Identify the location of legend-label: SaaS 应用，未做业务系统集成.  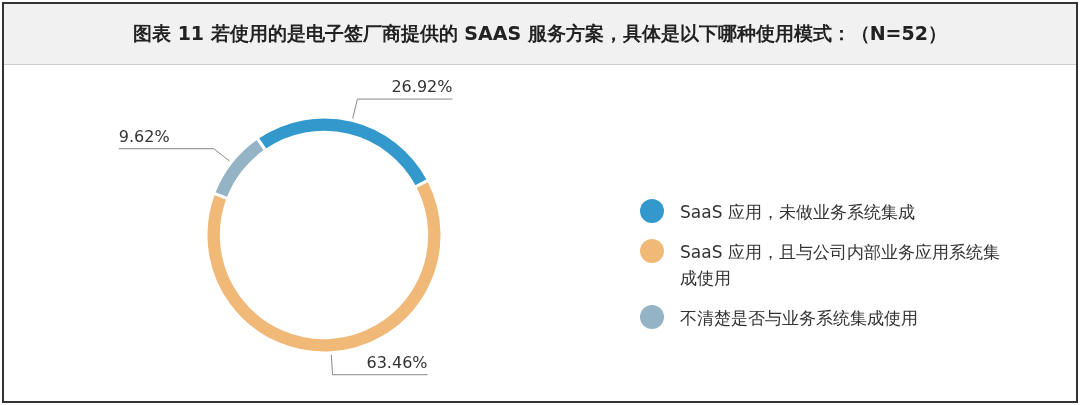
(797, 212).